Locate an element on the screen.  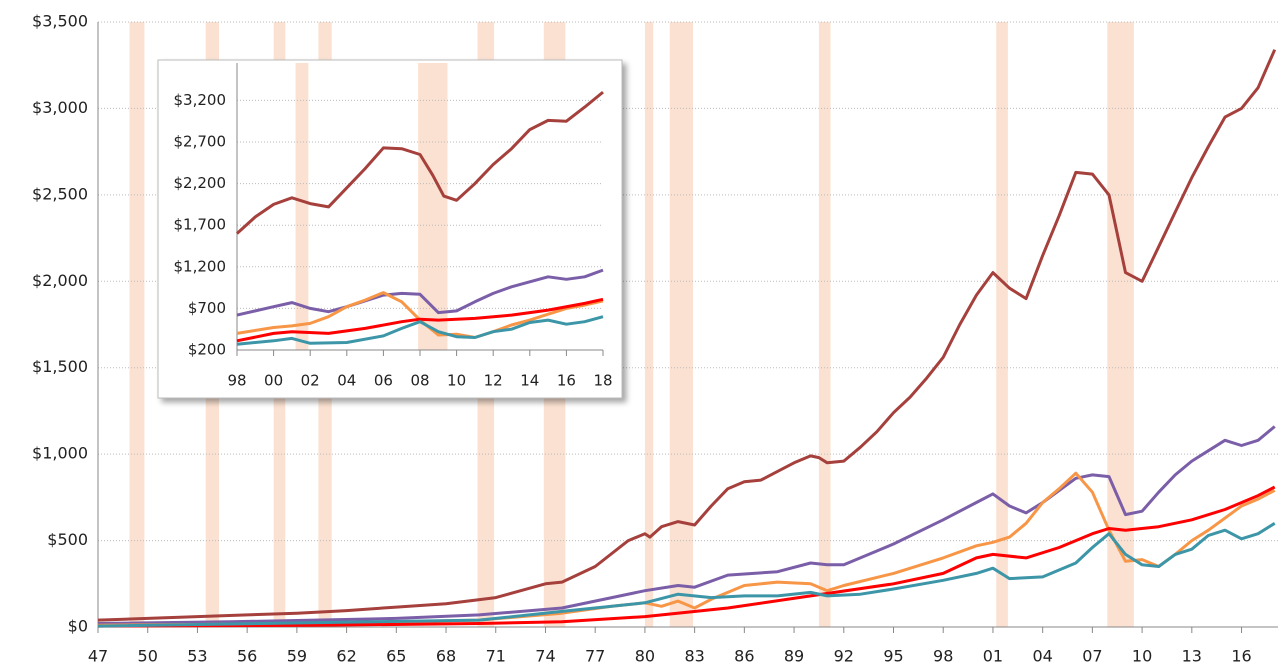
x-tick-label: 74 is located at coordinates (545, 656).